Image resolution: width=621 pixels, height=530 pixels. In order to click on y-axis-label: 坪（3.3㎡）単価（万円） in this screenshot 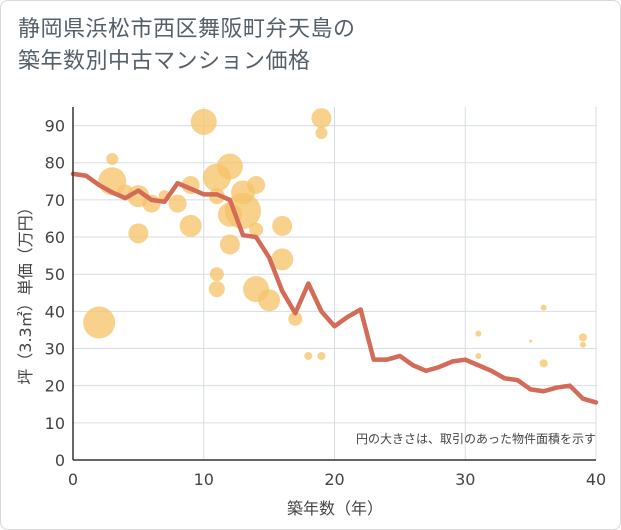, I will do `click(25, 291)`.